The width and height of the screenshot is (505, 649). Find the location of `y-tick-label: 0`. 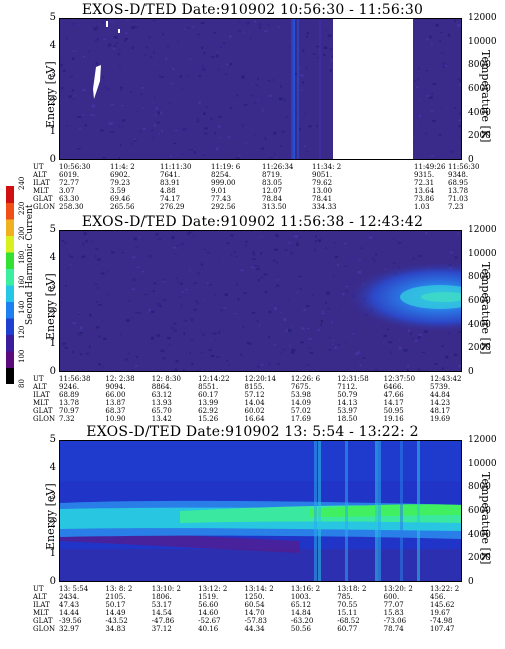

y-tick-label: 0 is located at coordinates (52, 371).